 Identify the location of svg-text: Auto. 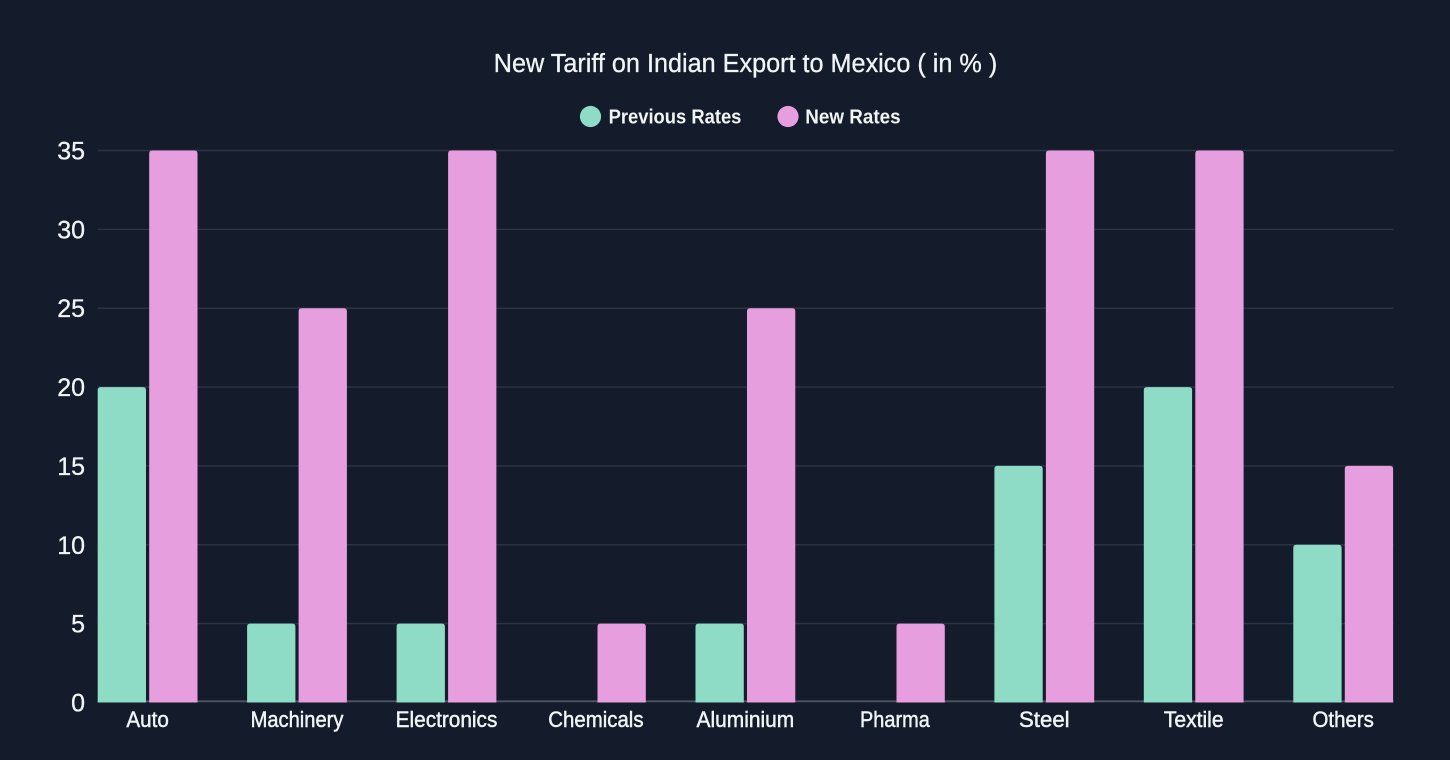
(147, 719).